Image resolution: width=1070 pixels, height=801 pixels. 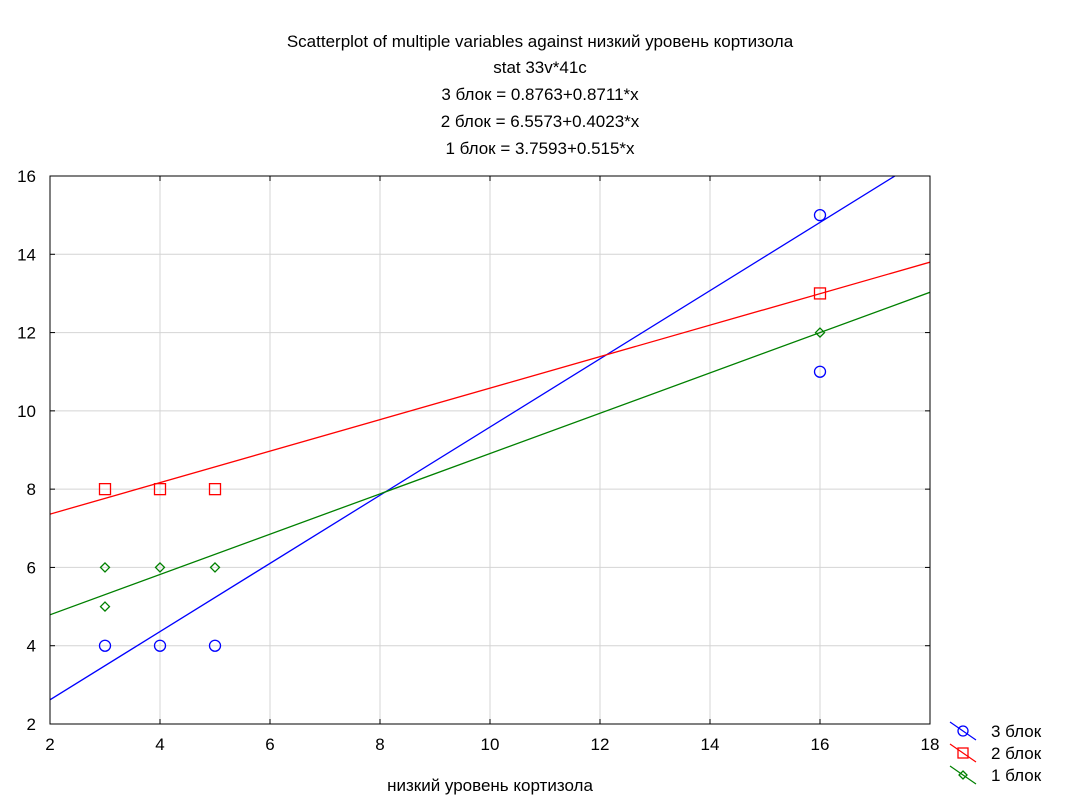 What do you see at coordinates (26, 176) in the screenshot?
I see `y-tick-label: 16` at bounding box center [26, 176].